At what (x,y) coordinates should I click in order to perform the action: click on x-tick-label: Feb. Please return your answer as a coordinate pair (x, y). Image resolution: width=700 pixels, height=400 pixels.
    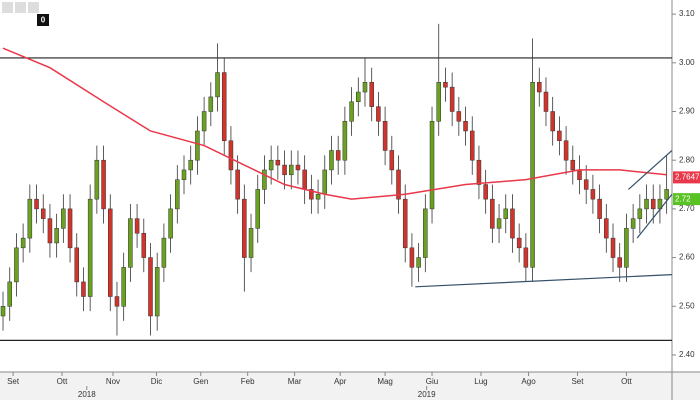
    Looking at the image, I should click on (248, 381).